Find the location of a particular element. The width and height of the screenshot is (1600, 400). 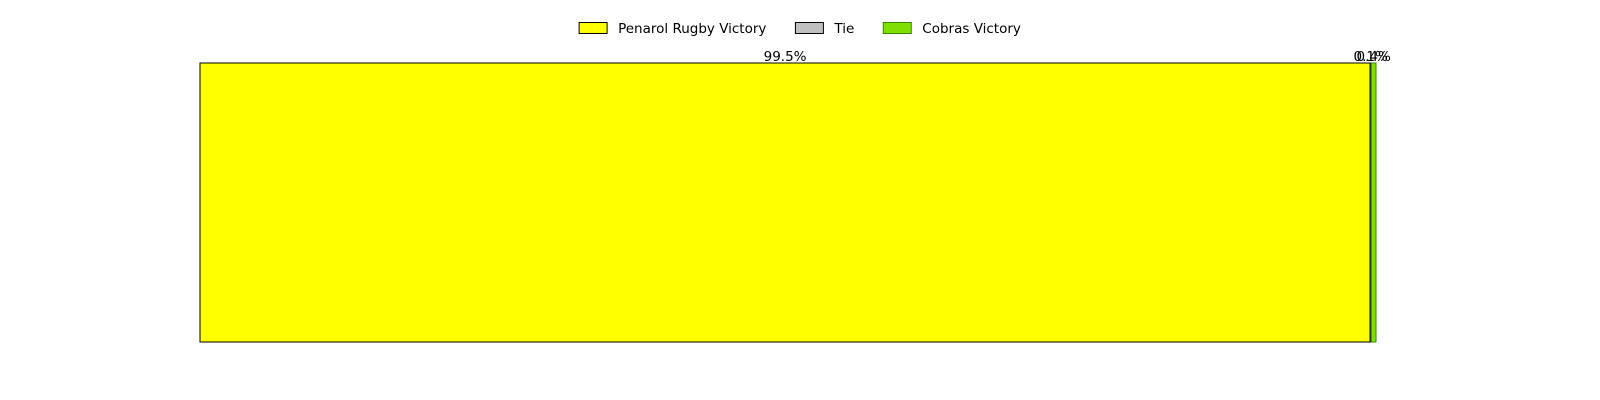

data-labels: 99.5% 0.1%0.4% is located at coordinates (1077, 57).